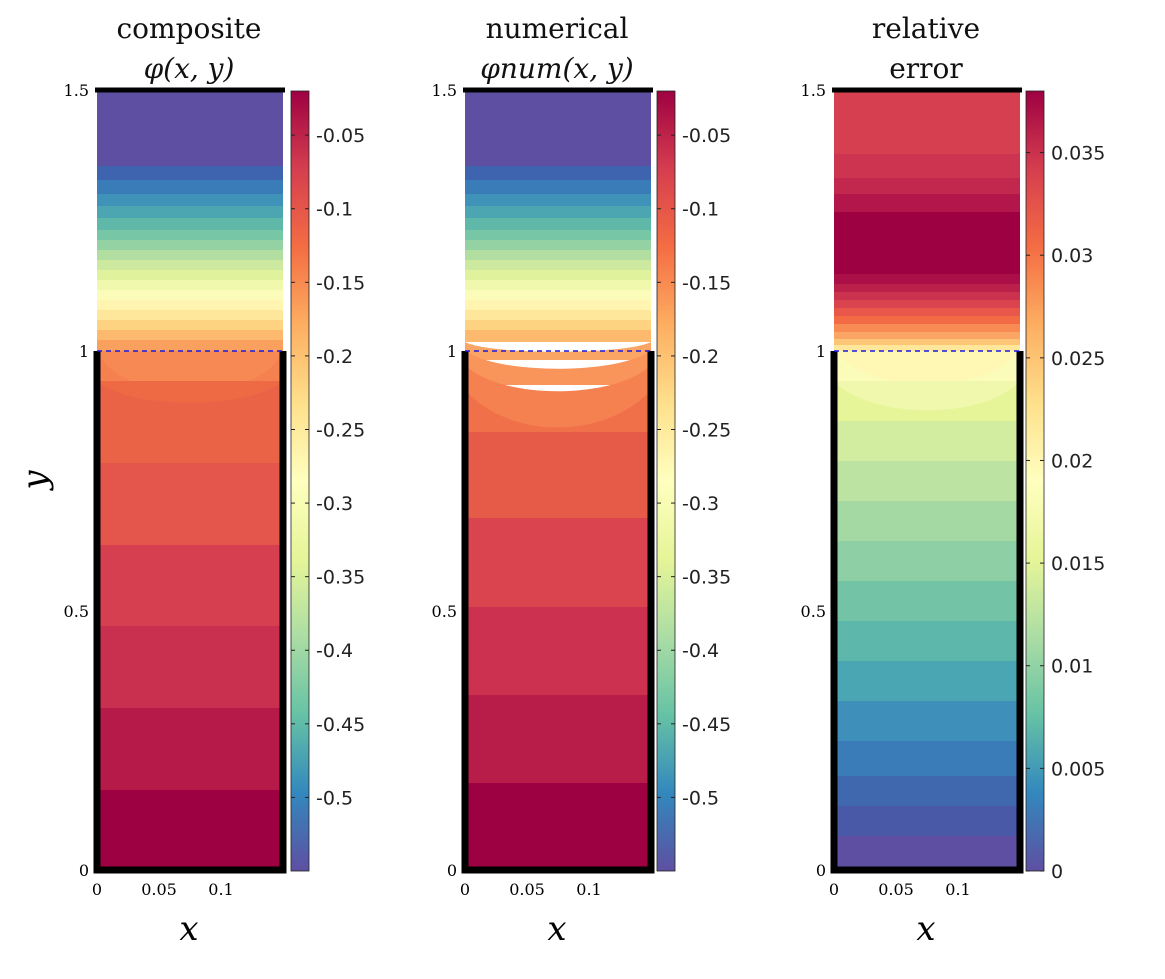 Image resolution: width=1165 pixels, height=979 pixels. What do you see at coordinates (1072, 256) in the screenshot?
I see `colorbar-tick-label: 0.03` at bounding box center [1072, 256].